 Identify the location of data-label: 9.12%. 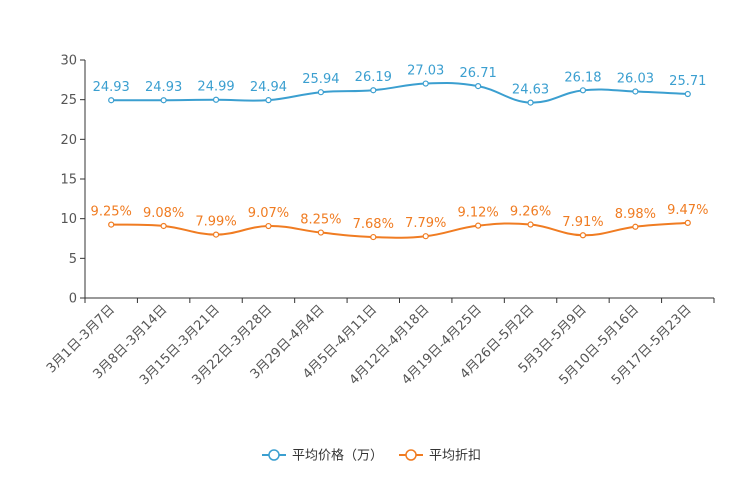
(477, 213).